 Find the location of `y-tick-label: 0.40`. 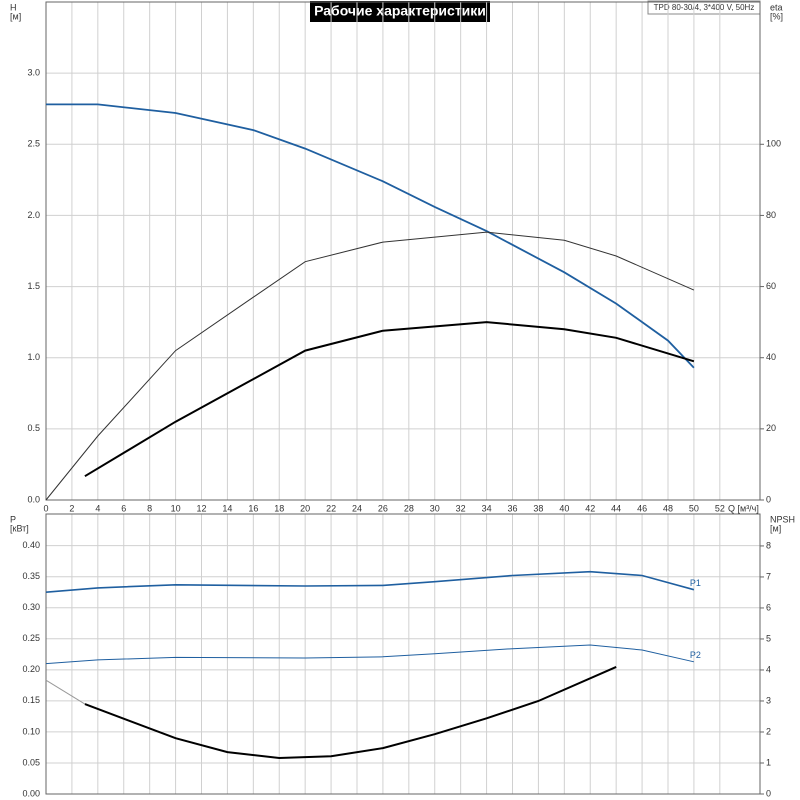

y-tick-label: 0.40 is located at coordinates (31, 545).